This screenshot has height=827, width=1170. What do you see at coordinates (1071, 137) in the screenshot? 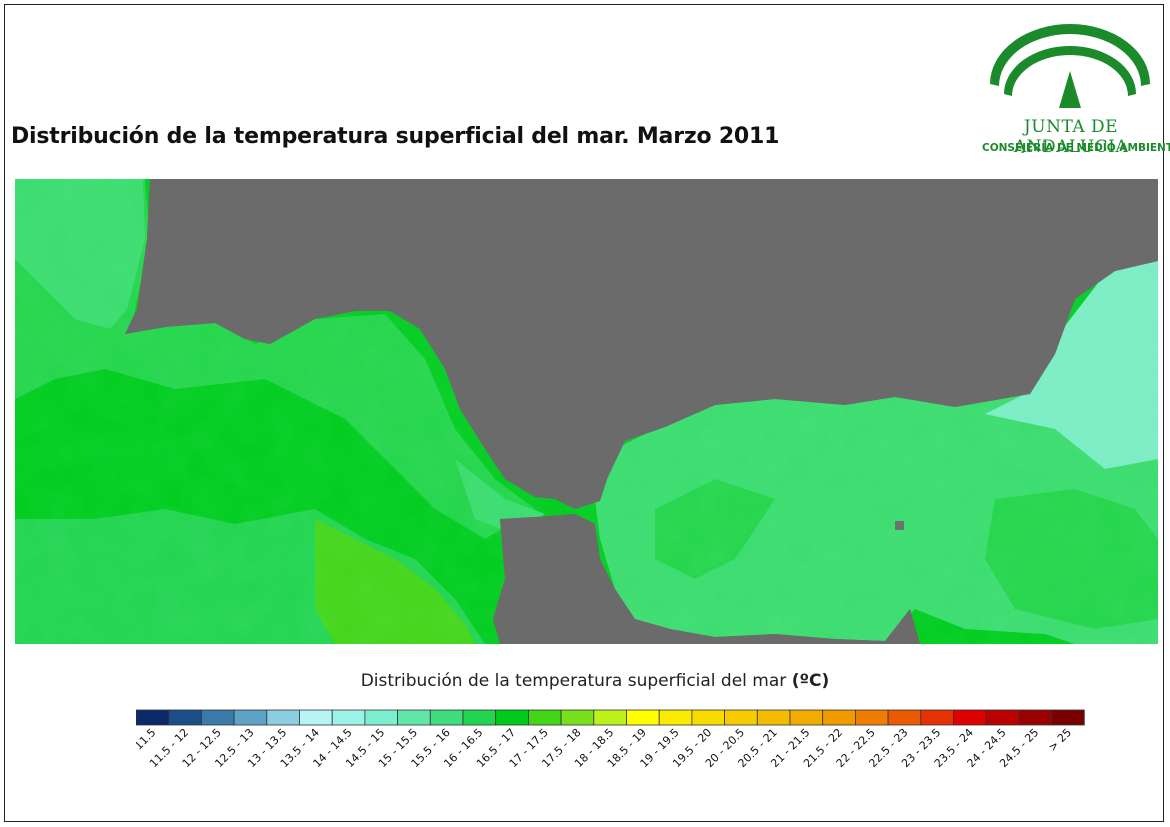
I see `logo-org-name: JUNTA DE ANDALUCIA` at bounding box center [1071, 137].